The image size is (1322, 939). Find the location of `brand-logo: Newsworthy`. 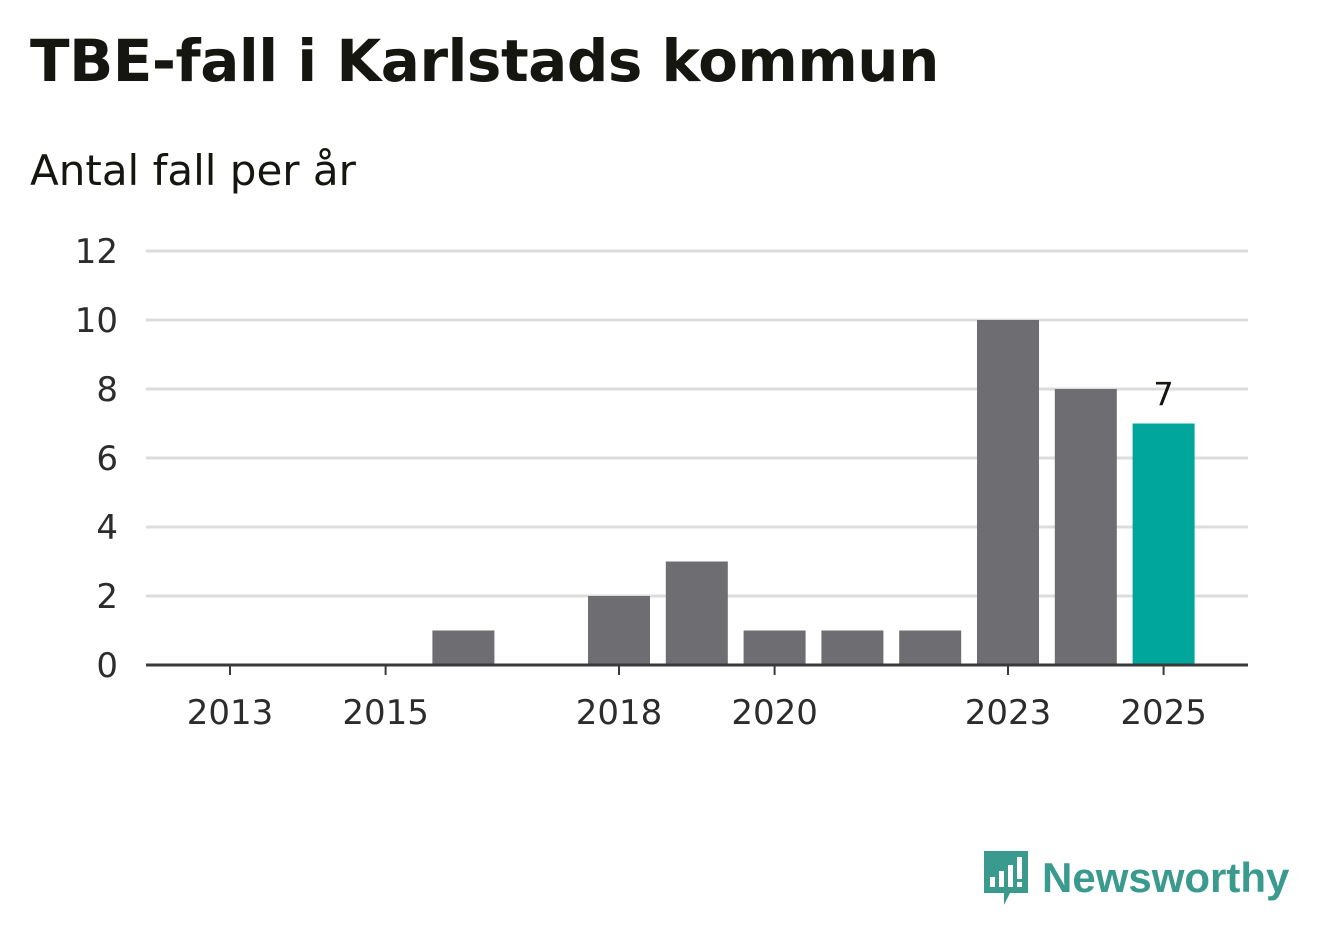

brand-logo: Newsworthy is located at coordinates (1134, 878).